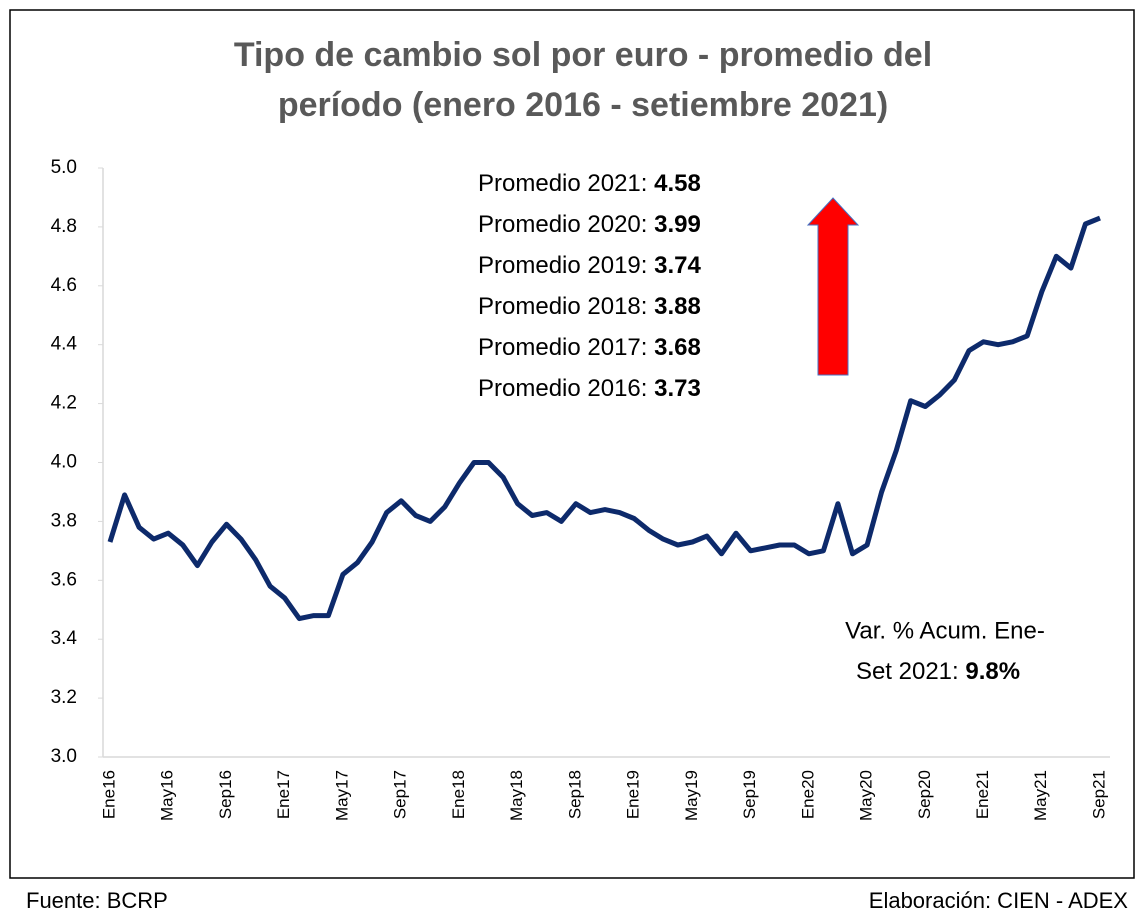 This screenshot has width=1138, height=919. Describe the element at coordinates (677, 347) in the screenshot. I see `annotation-value: 3.68` at that location.